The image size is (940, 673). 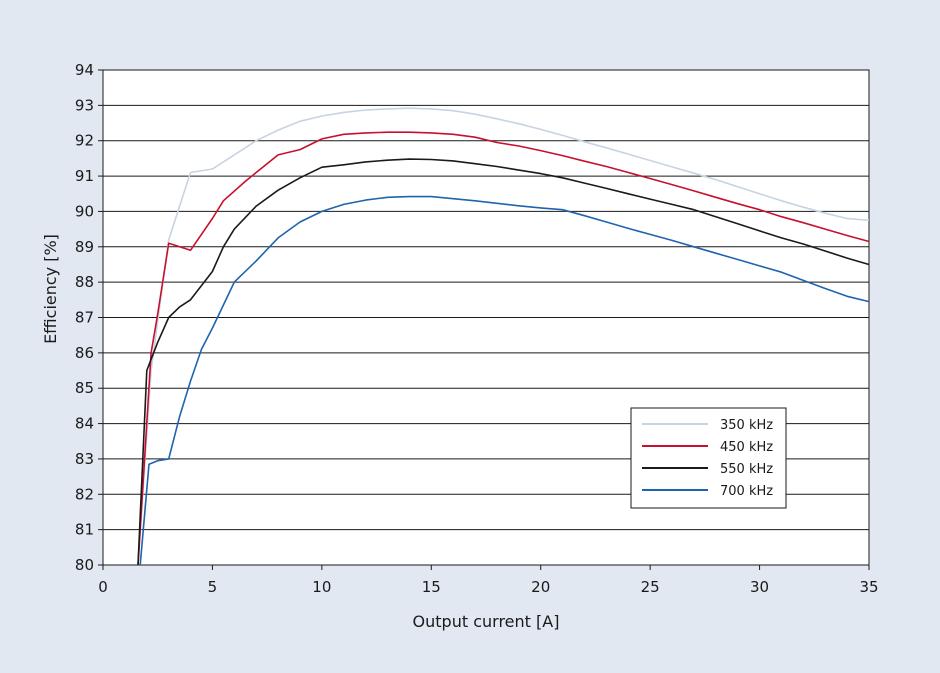 What do you see at coordinates (84, 105) in the screenshot?
I see `y-tick-label: 93` at bounding box center [84, 105].